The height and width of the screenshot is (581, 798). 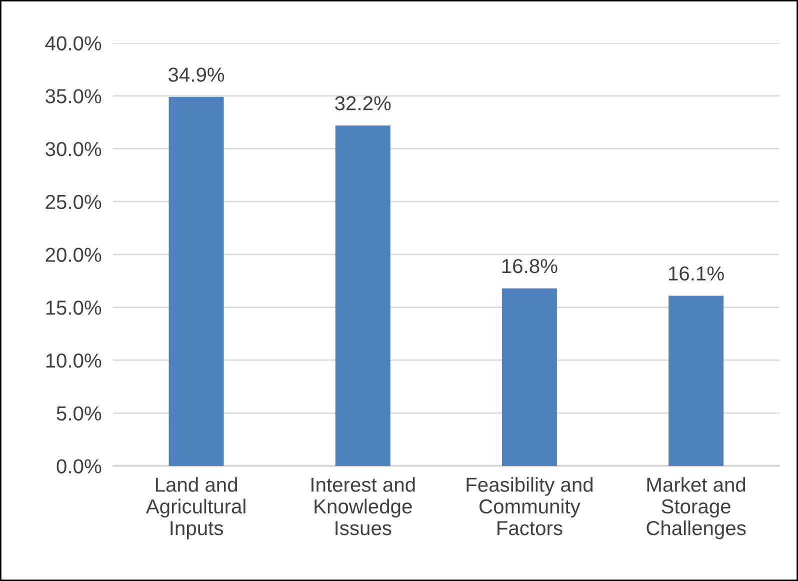 I want to click on y-tick-label: 20.0%, so click(x=74, y=255).